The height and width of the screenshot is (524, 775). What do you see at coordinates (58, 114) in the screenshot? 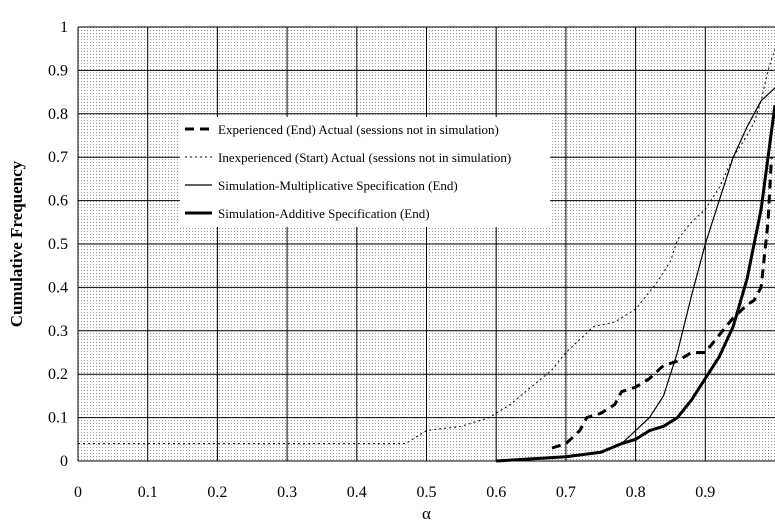
I see `y-tick-label: 0.8` at bounding box center [58, 114].